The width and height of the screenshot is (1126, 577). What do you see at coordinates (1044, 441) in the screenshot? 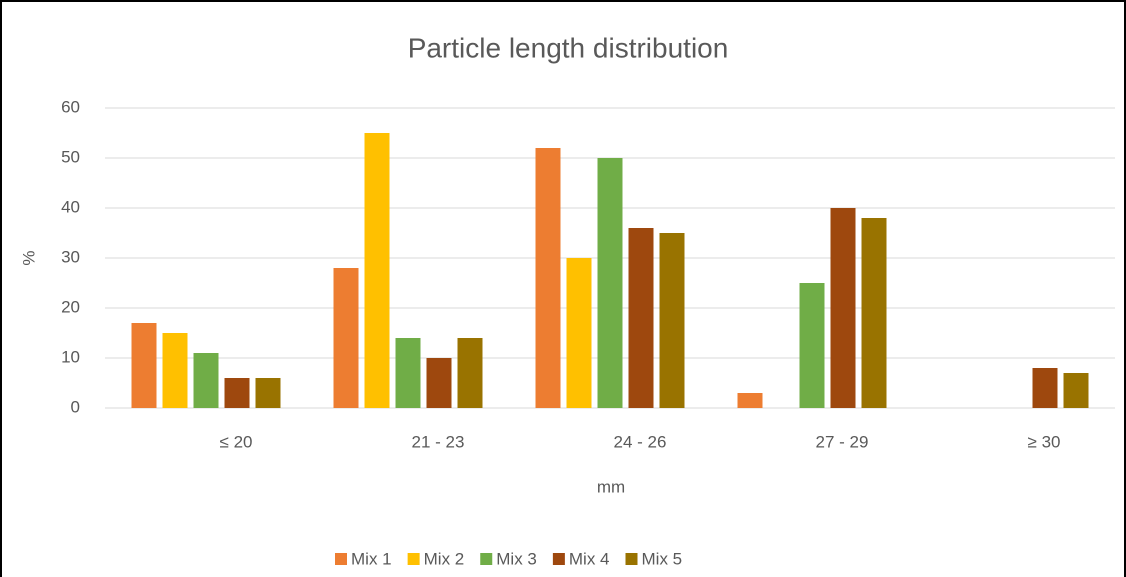
I see `x-tick-label: ≥ 30` at bounding box center [1044, 441].